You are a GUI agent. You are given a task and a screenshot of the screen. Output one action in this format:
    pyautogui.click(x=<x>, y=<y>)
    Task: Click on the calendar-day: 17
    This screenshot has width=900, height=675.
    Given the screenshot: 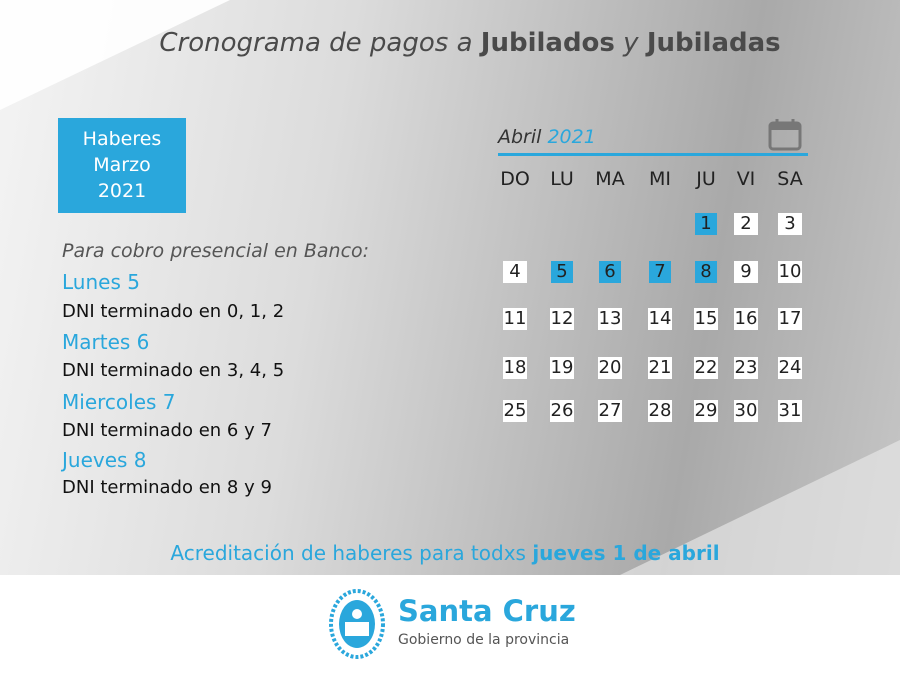 What is the action you would take?
    pyautogui.click(x=790, y=319)
    